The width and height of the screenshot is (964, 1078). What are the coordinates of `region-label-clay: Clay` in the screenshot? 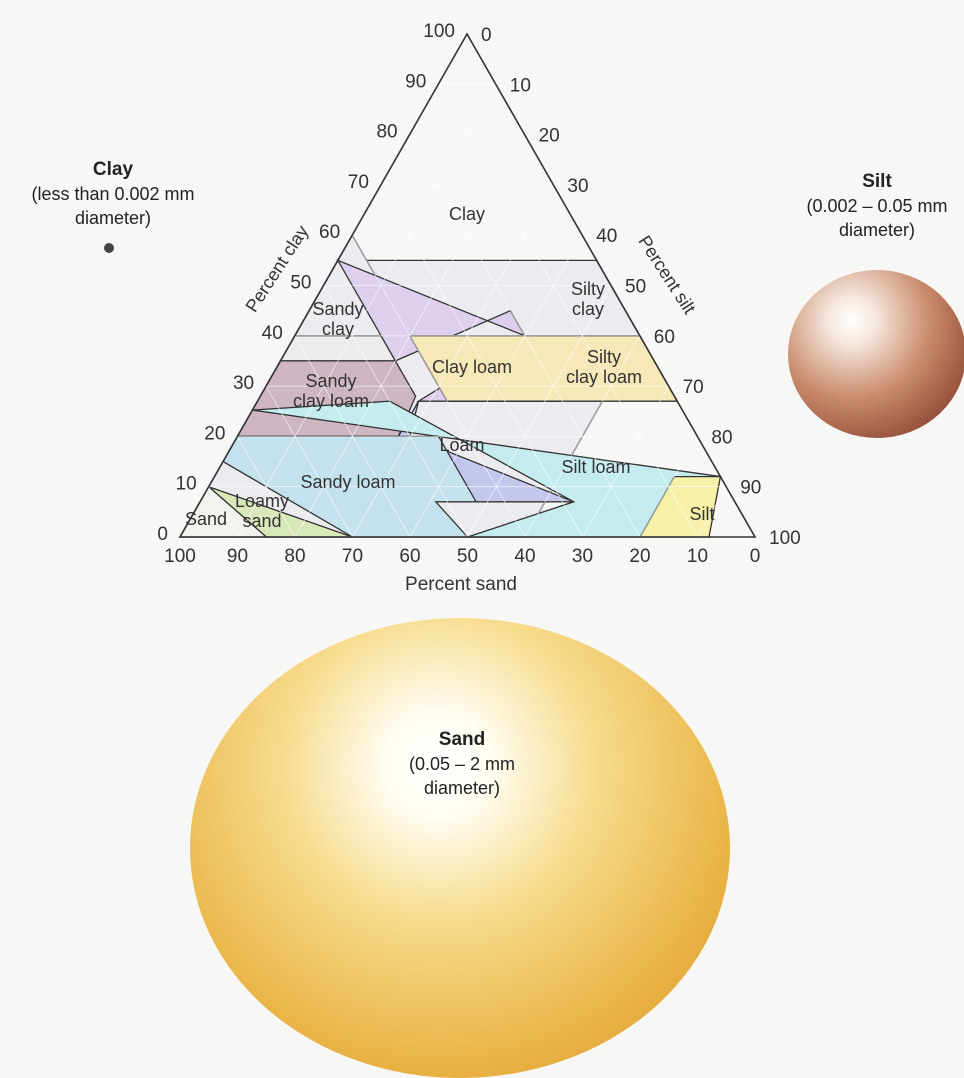 It's located at (467, 214).